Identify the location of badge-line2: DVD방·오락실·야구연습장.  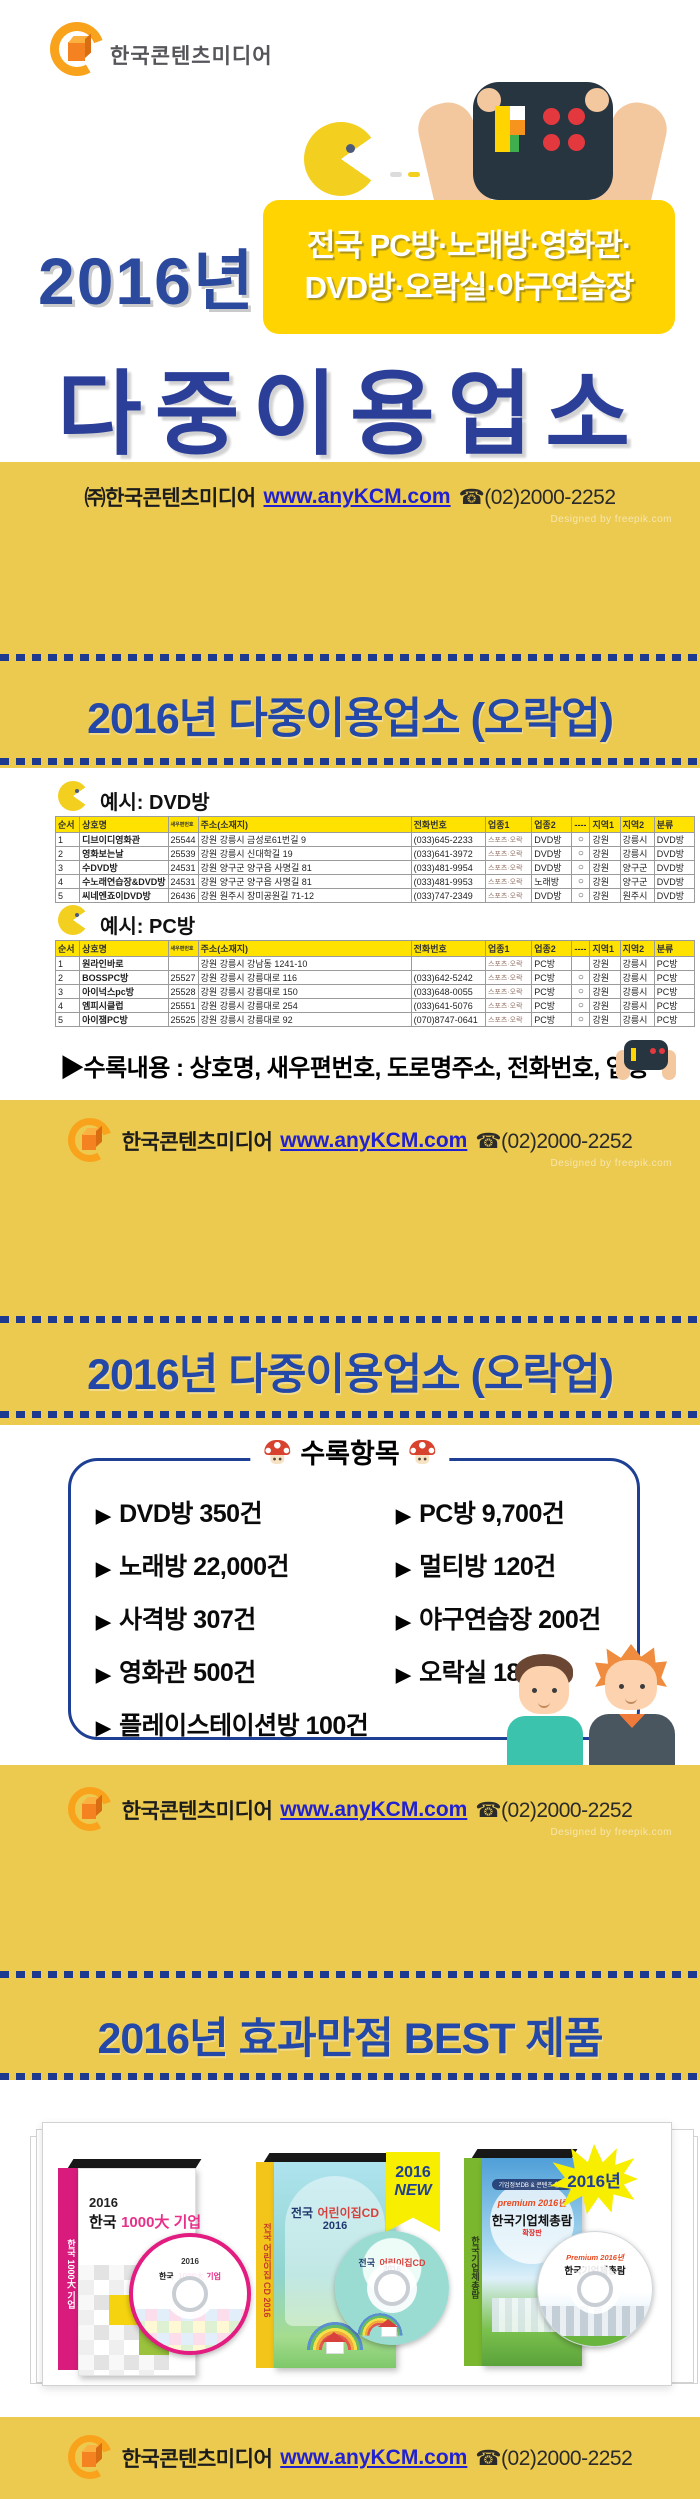
(469, 287).